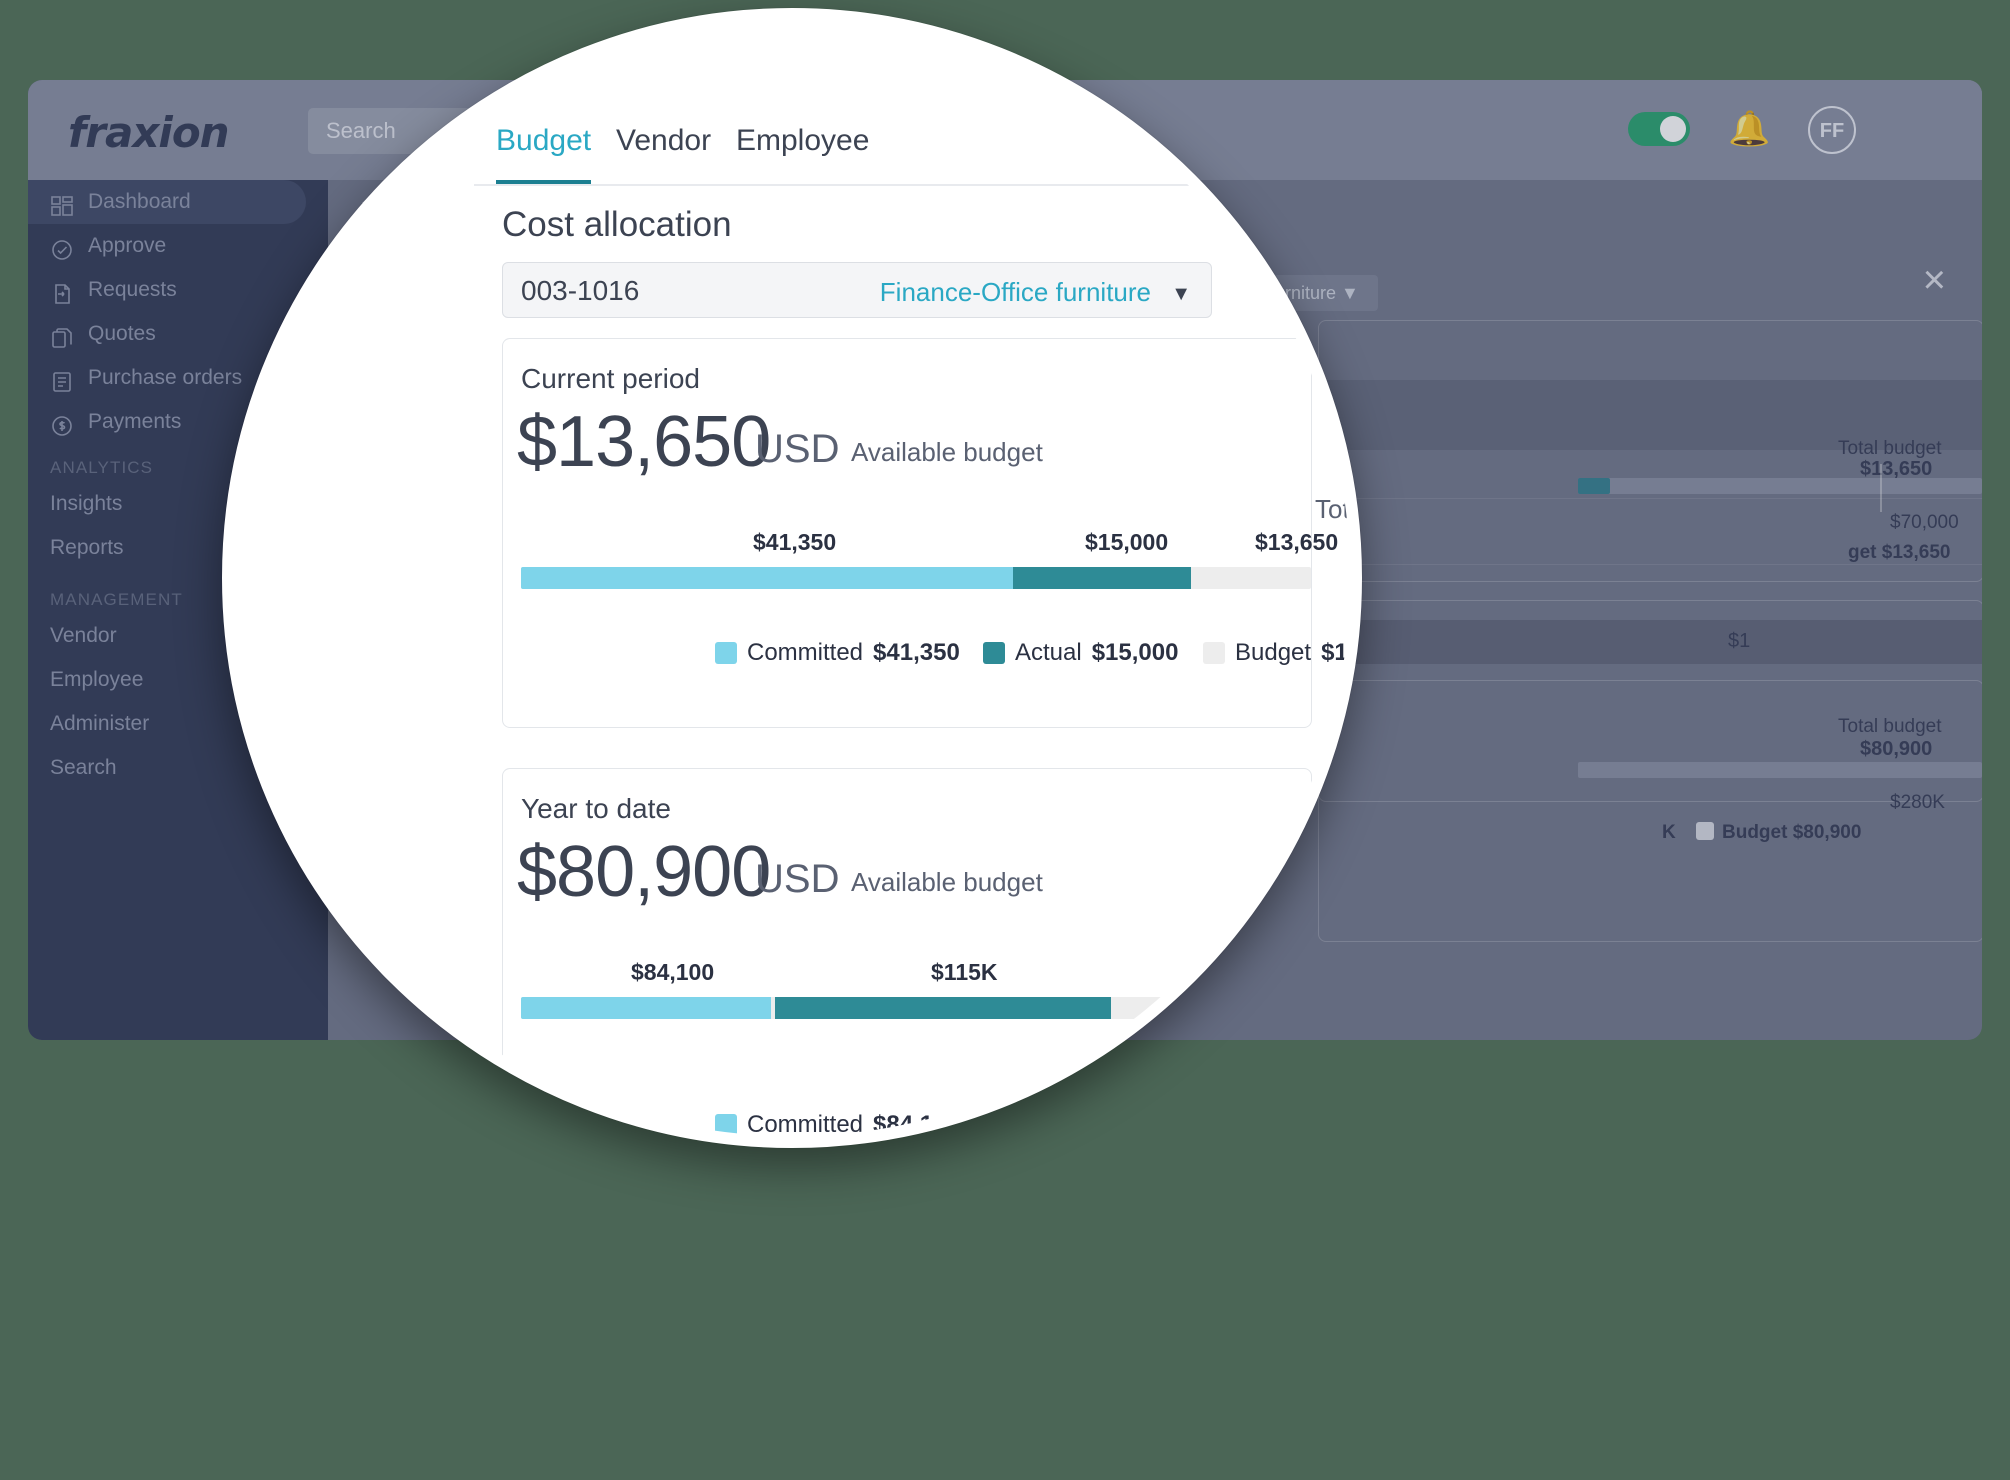  Describe the element at coordinates (617, 224) in the screenshot. I see `panel-title: Cost allocation` at that location.